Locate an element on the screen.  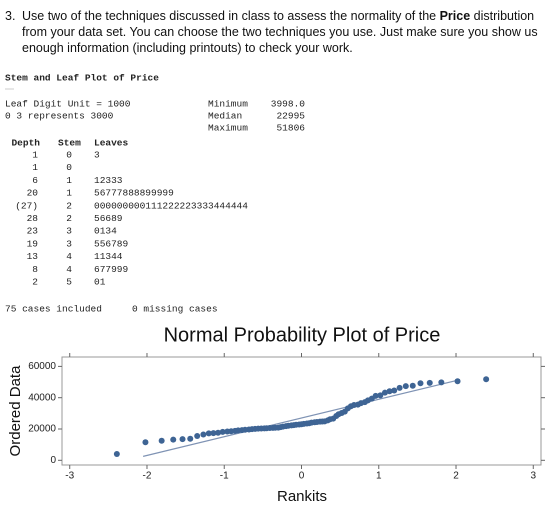
depth: 6 is located at coordinates (35, 180).